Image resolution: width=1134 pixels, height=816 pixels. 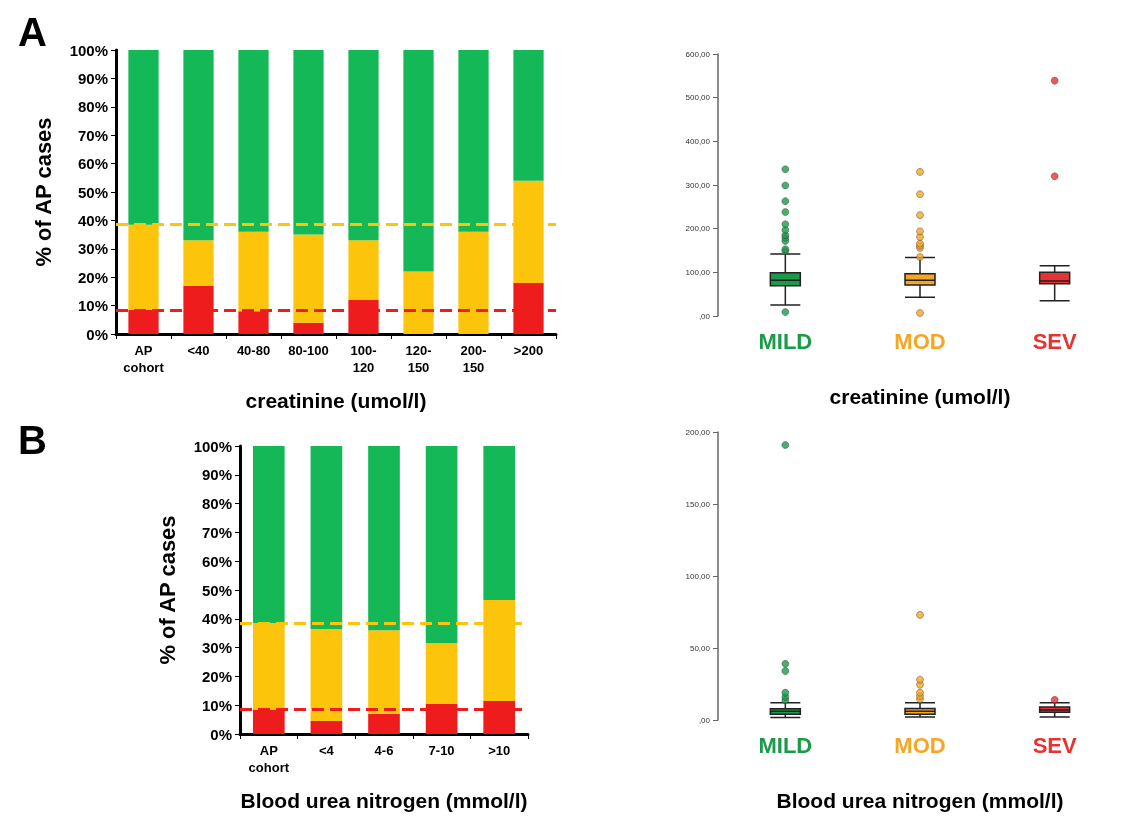 I want to click on text: B, so click(x=32, y=440).